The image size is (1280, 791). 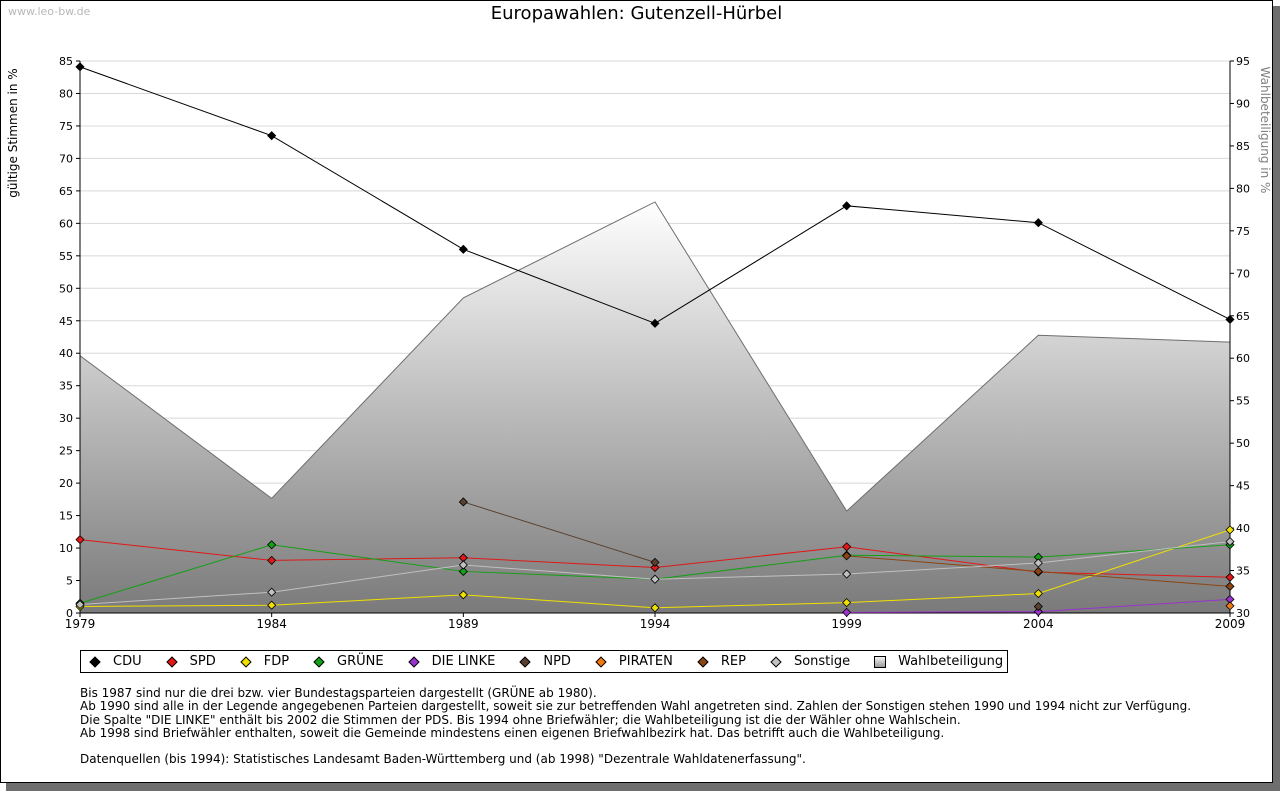 What do you see at coordinates (127, 661) in the screenshot?
I see `legend-label: CDU` at bounding box center [127, 661].